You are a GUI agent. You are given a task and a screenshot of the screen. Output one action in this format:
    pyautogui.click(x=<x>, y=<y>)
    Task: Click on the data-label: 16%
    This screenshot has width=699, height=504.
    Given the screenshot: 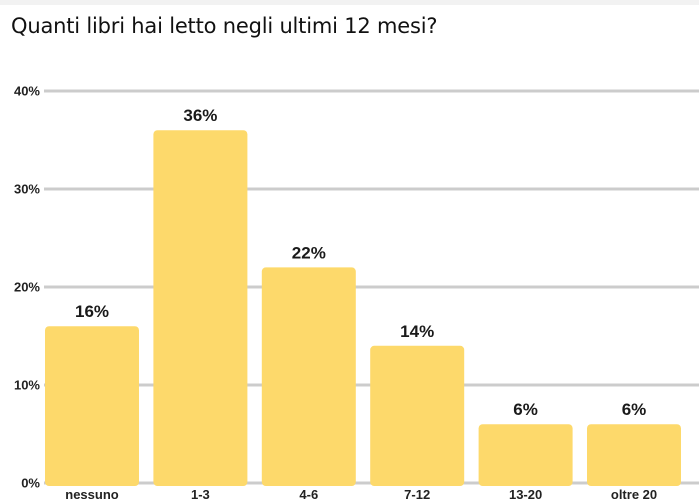 What is the action you would take?
    pyautogui.click(x=92, y=311)
    